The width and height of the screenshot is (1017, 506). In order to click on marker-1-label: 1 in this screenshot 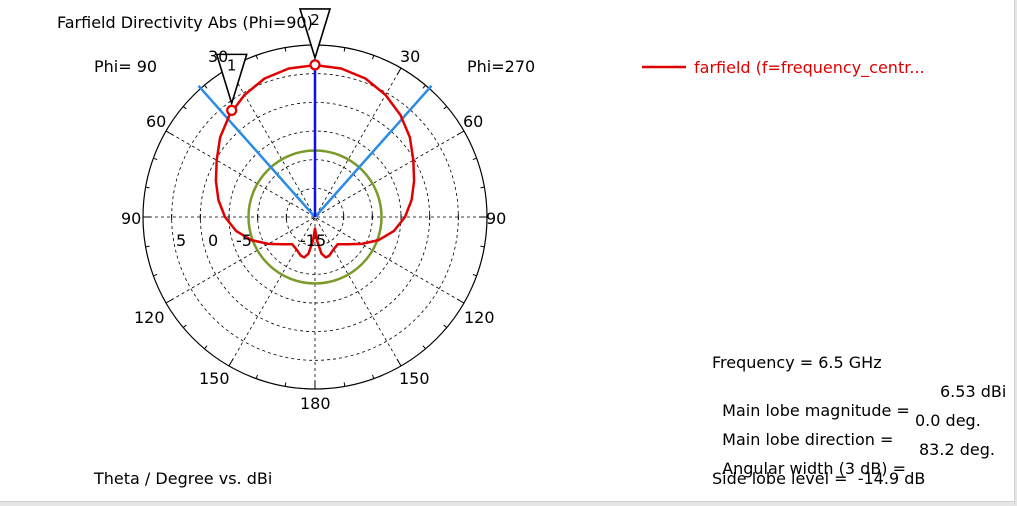, I will do `click(232, 65)`.